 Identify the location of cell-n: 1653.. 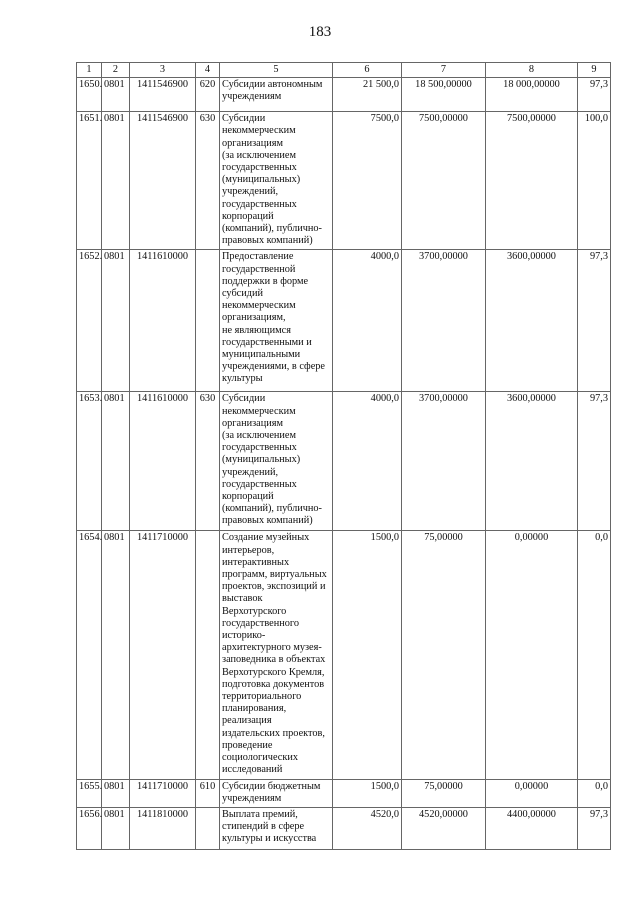
(89, 461).